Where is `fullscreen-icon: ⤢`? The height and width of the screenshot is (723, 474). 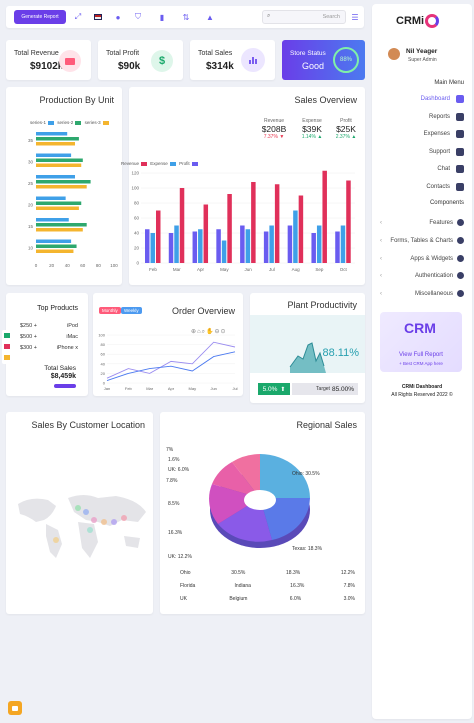
fullscreen-icon: ⤢ is located at coordinates (78, 16).